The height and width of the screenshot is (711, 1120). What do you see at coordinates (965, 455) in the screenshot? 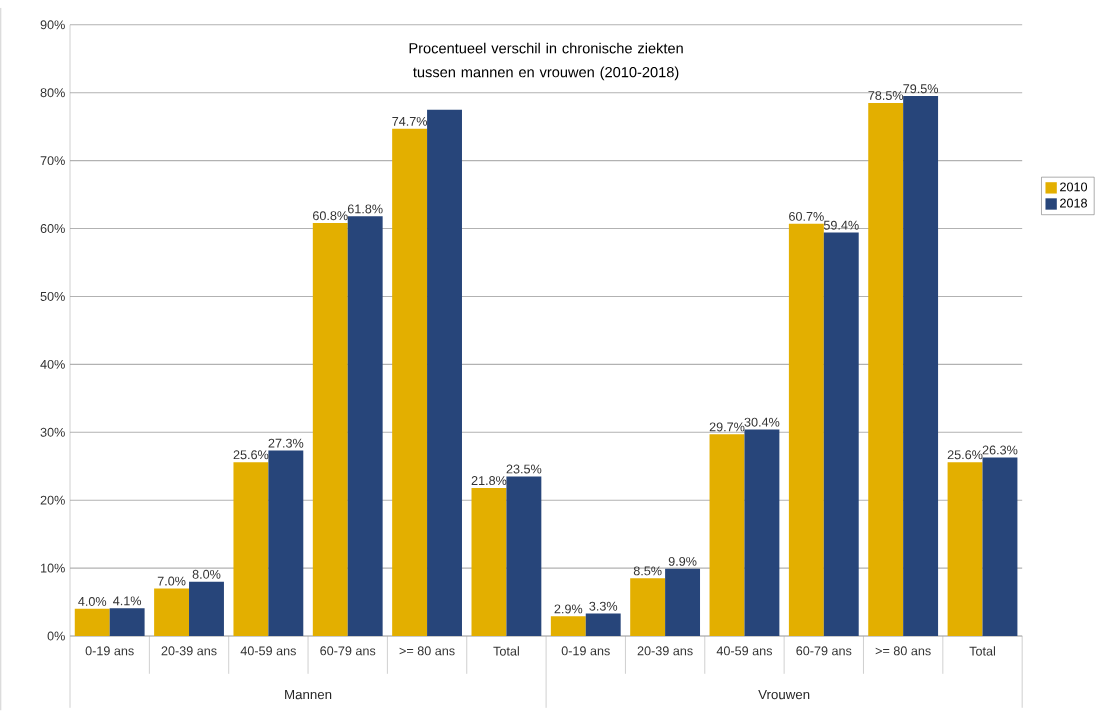
I see `data-label: 25.6%` at bounding box center [965, 455].